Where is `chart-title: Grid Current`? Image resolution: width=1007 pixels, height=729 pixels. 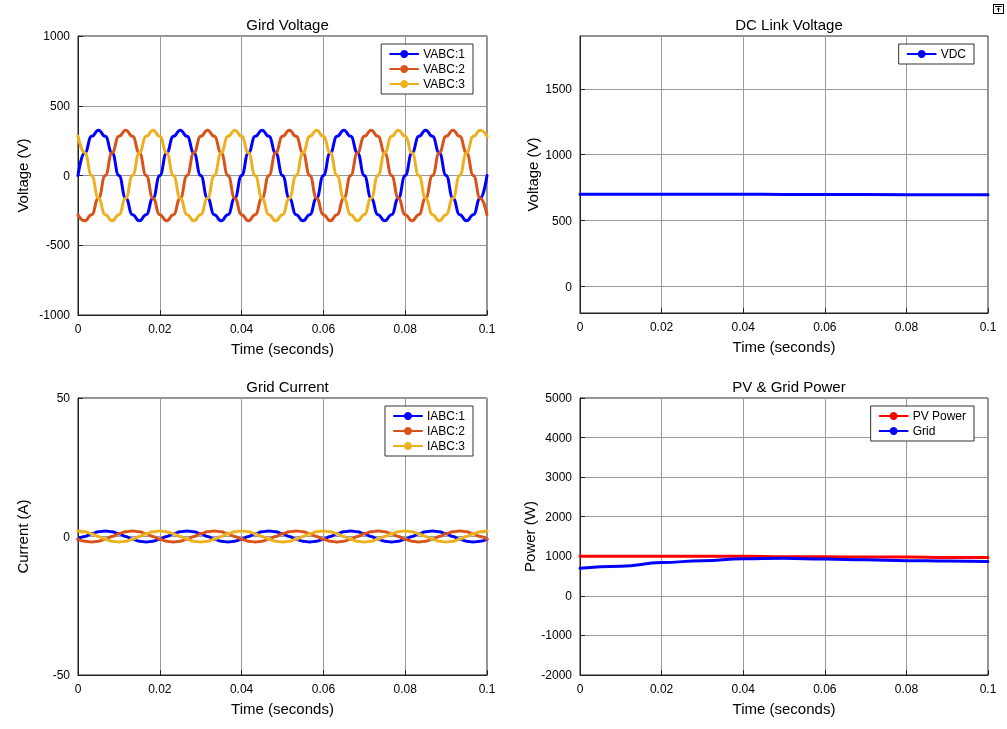
chart-title: Grid Current is located at coordinates (288, 386).